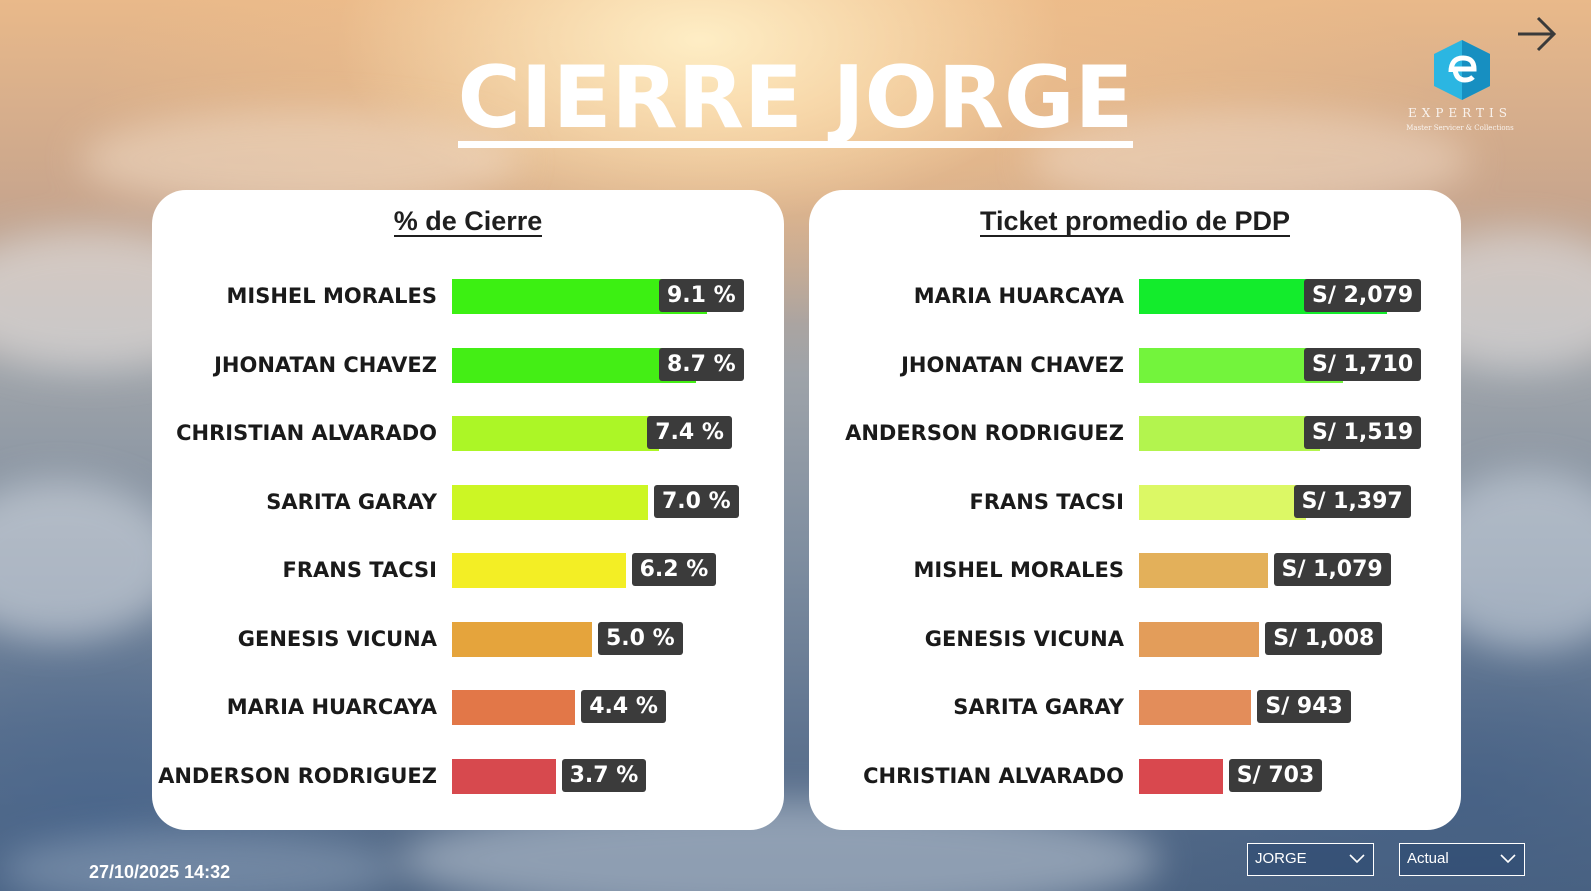 This screenshot has width=1591, height=891. Describe the element at coordinates (1275, 775) in the screenshot. I see `data-label: S/ 703` at that location.